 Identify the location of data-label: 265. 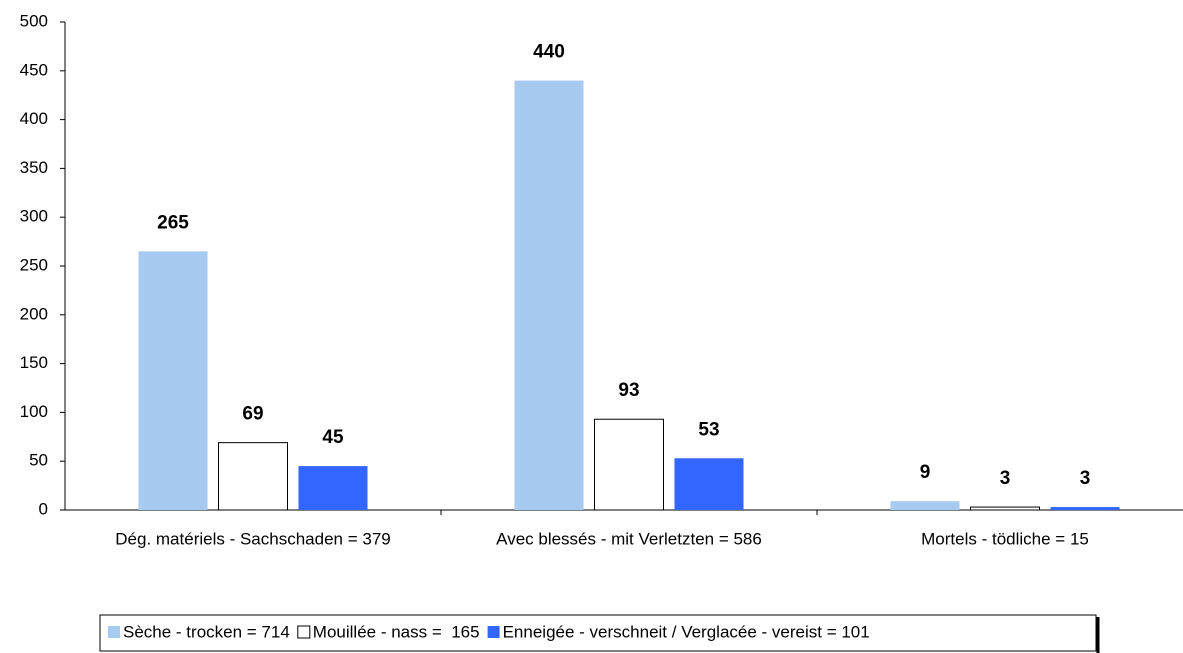
(173, 222).